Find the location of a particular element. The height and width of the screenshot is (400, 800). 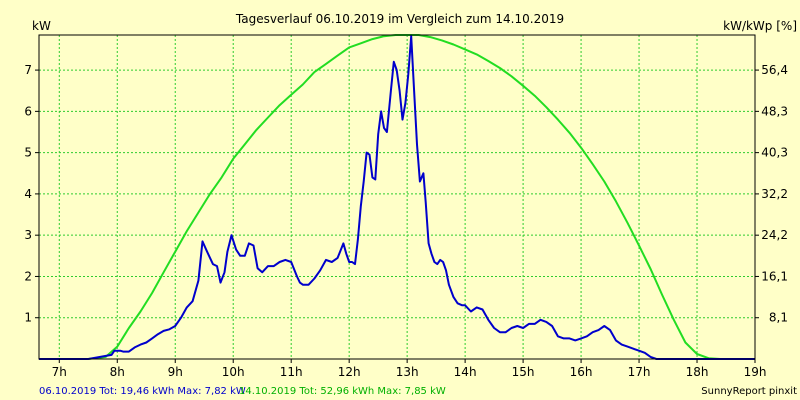

y-left-tick-label: 1 is located at coordinates (28, 318).